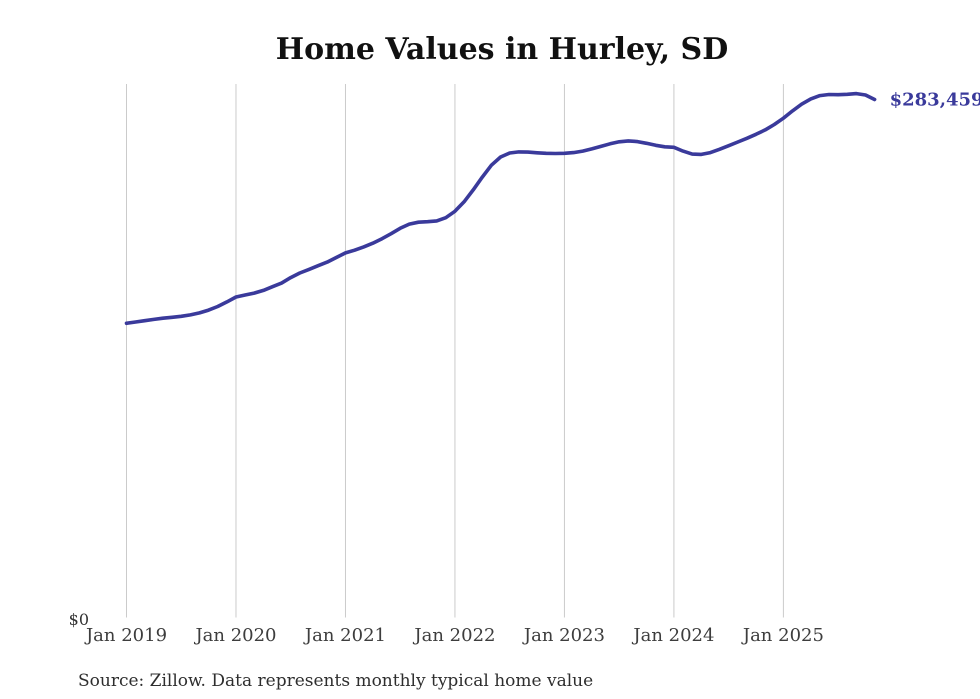 This screenshot has width=980, height=699. What do you see at coordinates (234, 635) in the screenshot?
I see `x-tick-label: Jan 2020` at bounding box center [234, 635].